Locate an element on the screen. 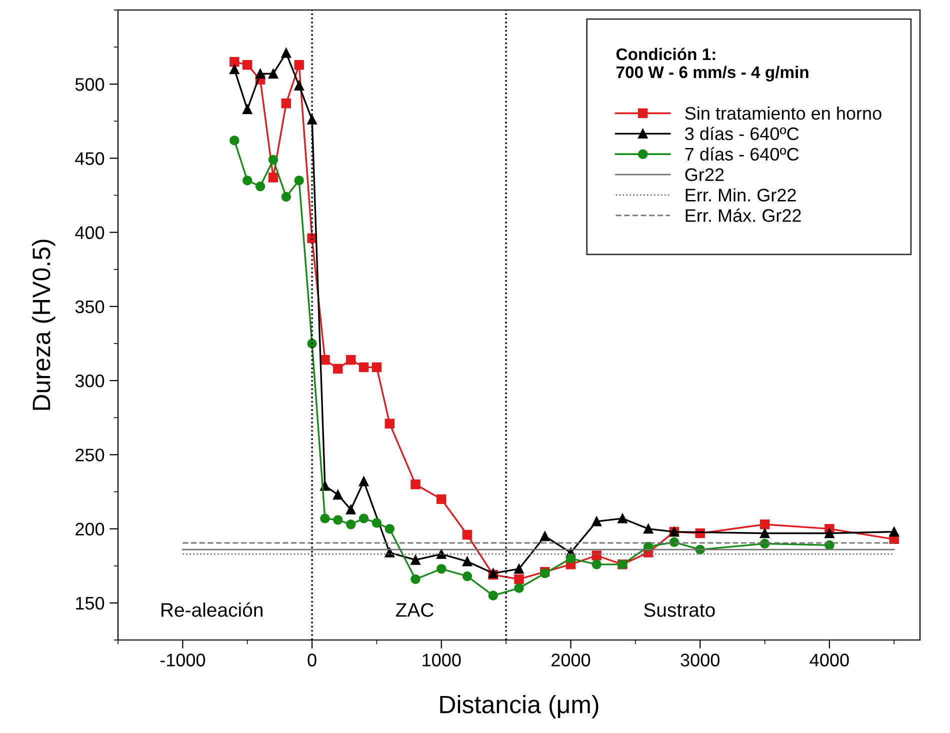  annotation: ZAC is located at coordinates (415, 610).